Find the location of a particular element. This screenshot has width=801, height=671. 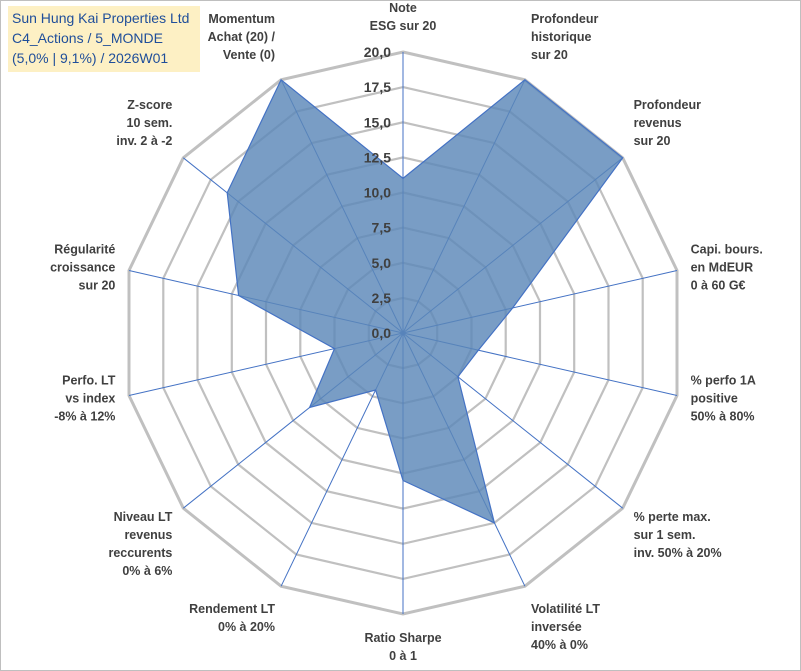

axis-label: Ratio Sharpe 0 à 1 is located at coordinates (402, 647).